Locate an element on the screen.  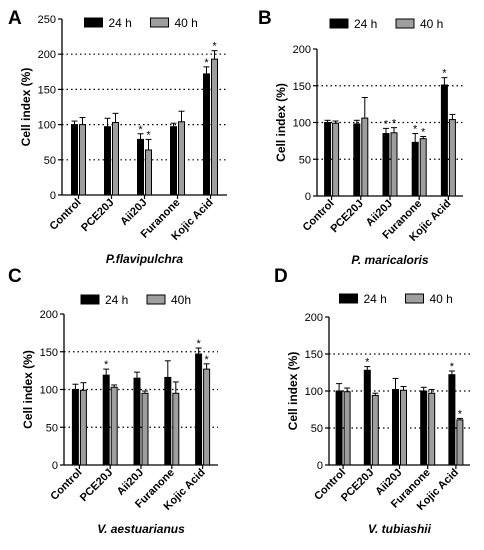
panel-letter: C is located at coordinates (15, 276).